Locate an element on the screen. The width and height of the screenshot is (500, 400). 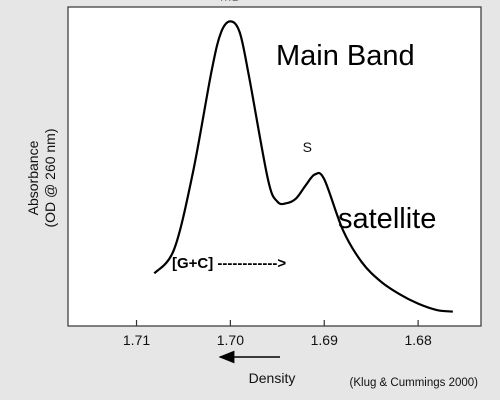
peak-labels: MB S is located at coordinates (266, 77).